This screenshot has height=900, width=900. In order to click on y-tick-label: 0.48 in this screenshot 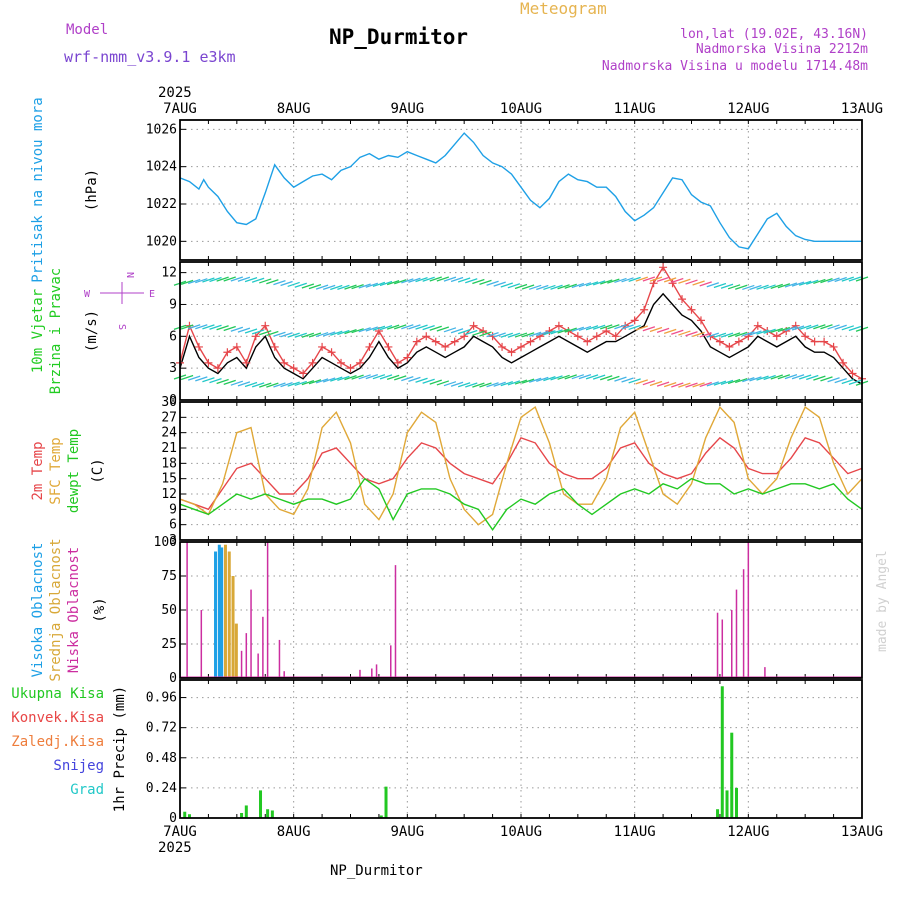, I will do `click(161, 758)`.